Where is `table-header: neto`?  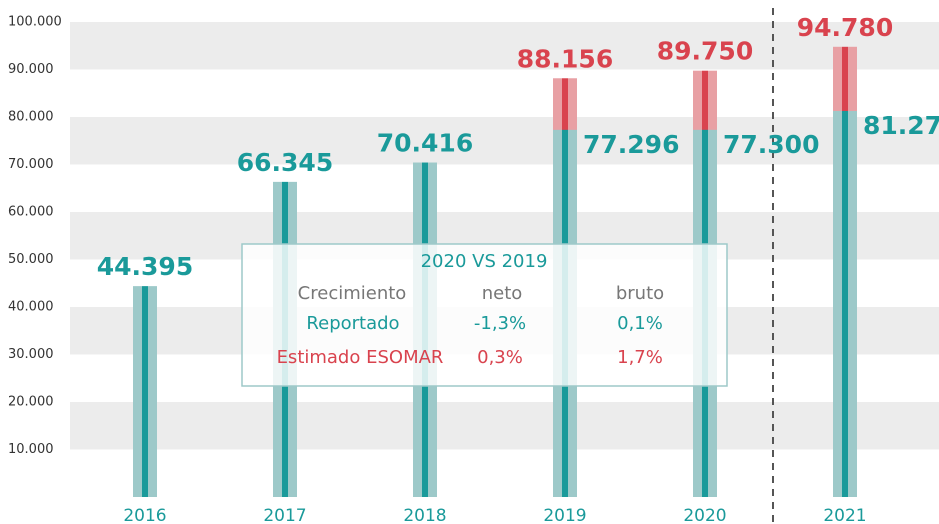
table-header: neto is located at coordinates (502, 293).